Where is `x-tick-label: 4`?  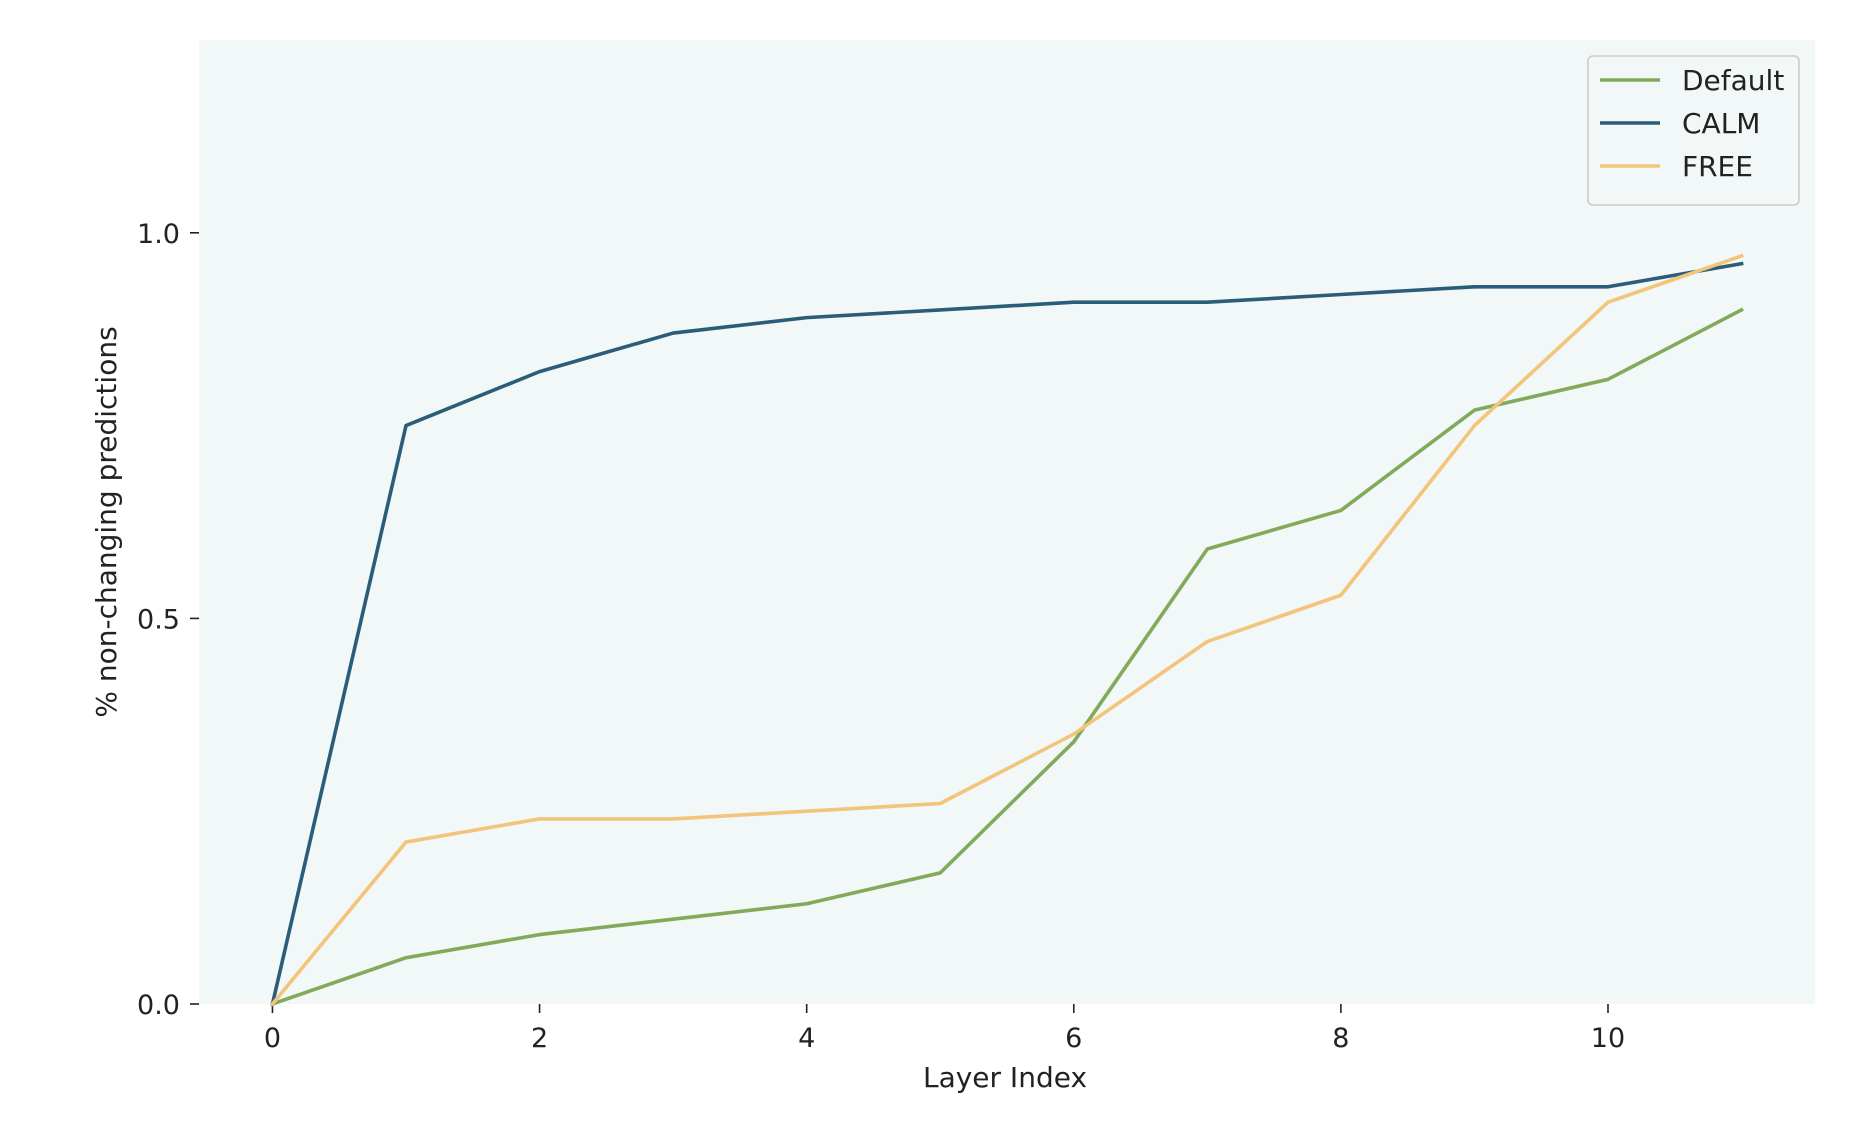
x-tick-label: 4 is located at coordinates (806, 1038).